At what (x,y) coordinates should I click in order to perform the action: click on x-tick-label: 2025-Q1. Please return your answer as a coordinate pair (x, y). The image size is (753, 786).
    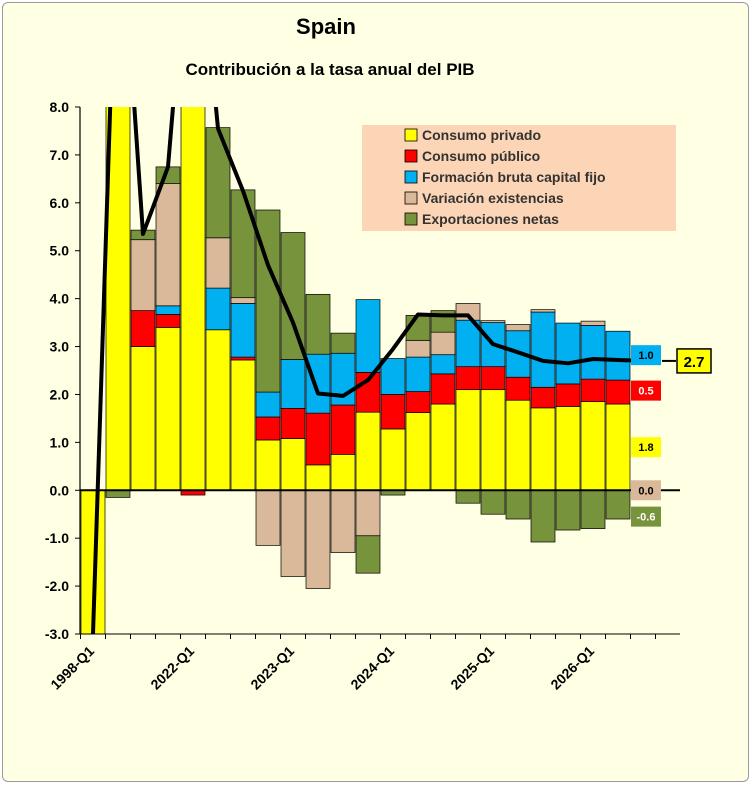
    Looking at the image, I should click on (472, 668).